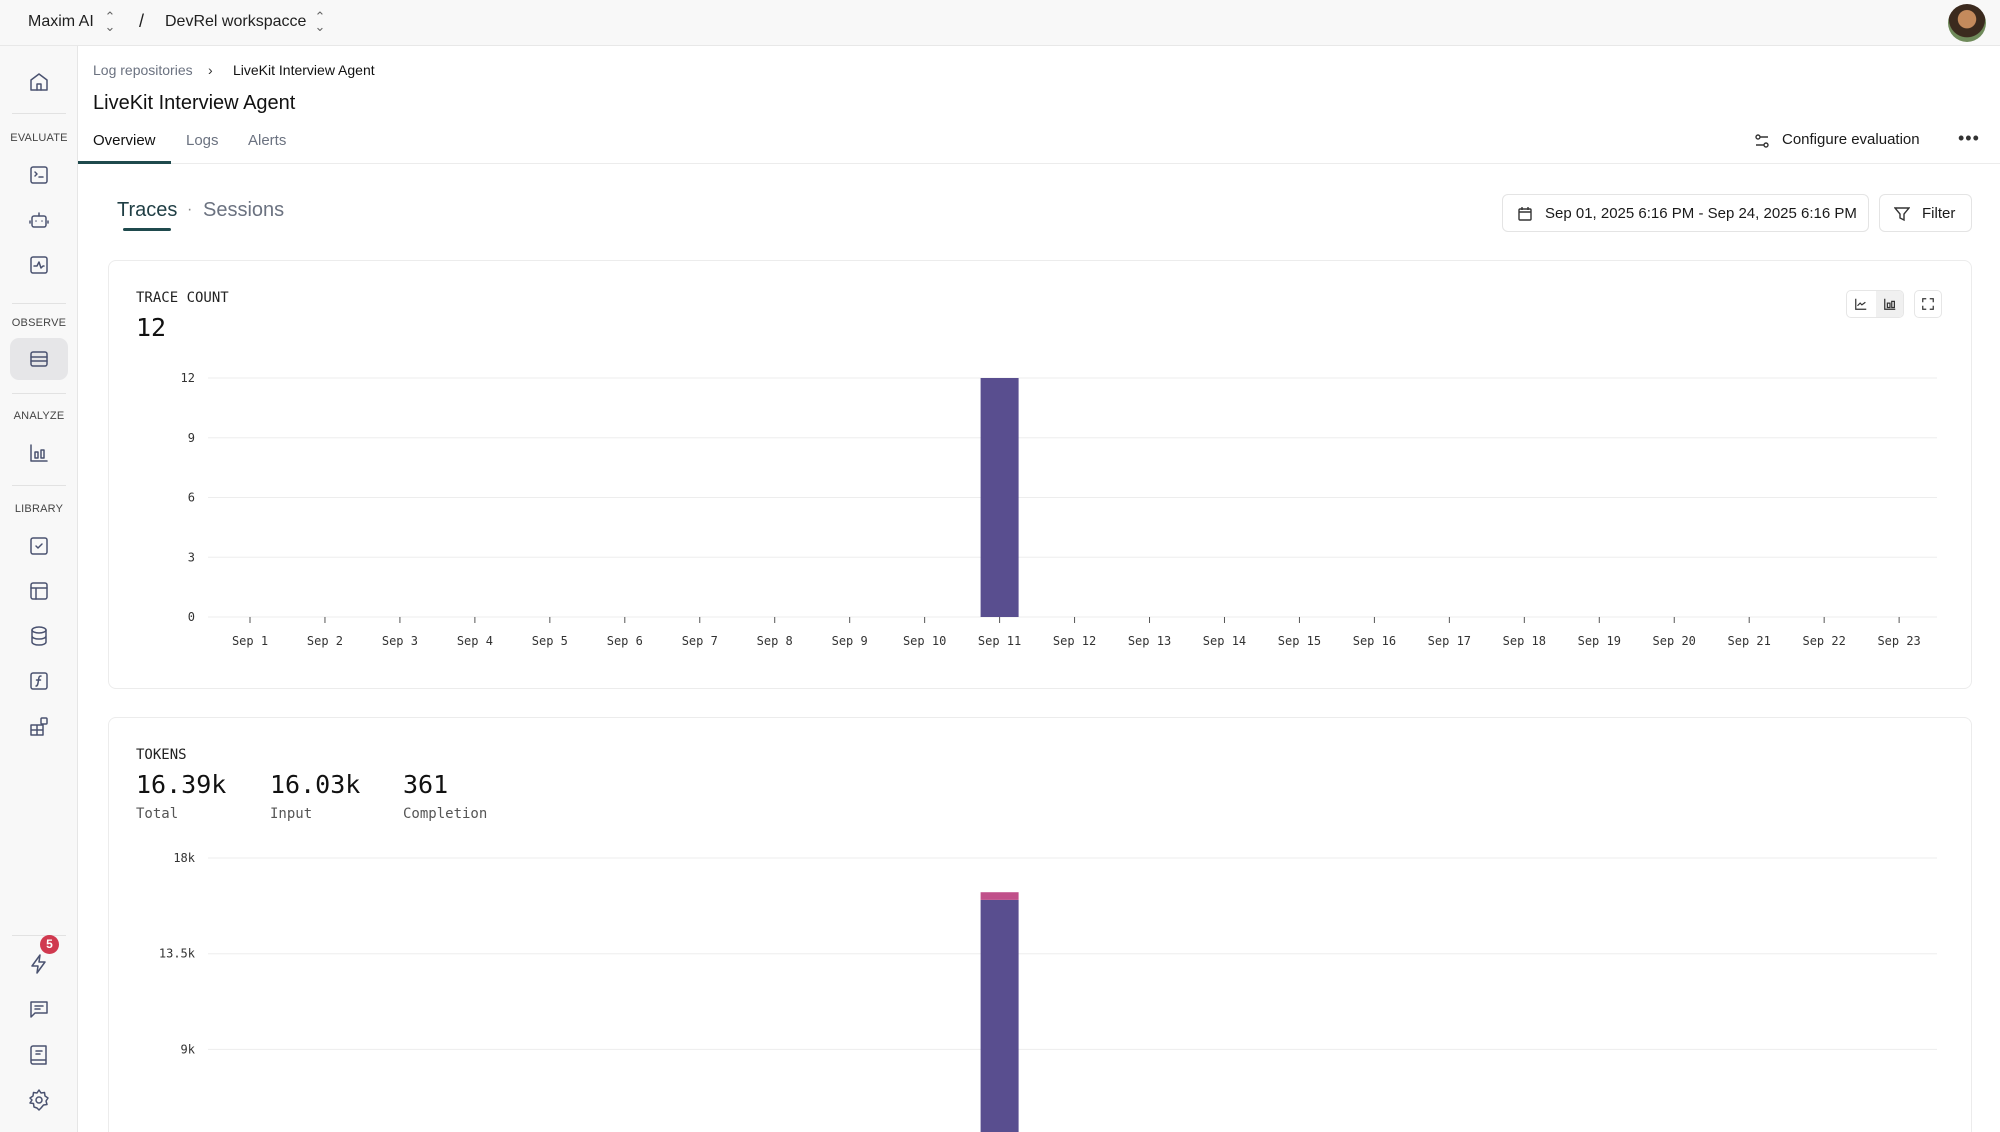  What do you see at coordinates (1449, 641) in the screenshot?
I see `x-tick-label: Sep 17` at bounding box center [1449, 641].